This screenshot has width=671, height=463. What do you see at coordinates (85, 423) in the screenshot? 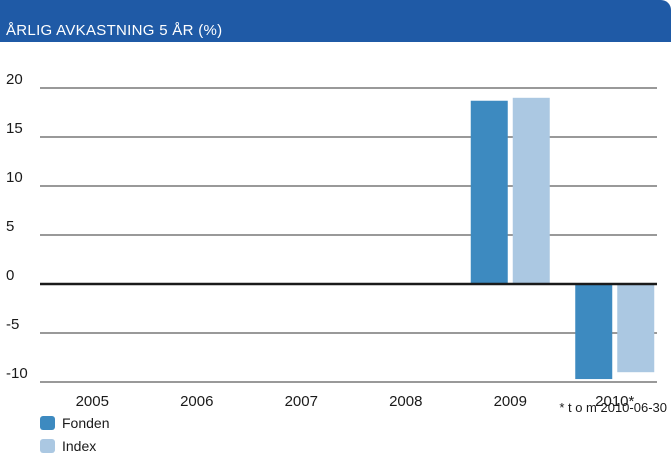
I see `legend-label-fonden: Fonden` at bounding box center [85, 423].